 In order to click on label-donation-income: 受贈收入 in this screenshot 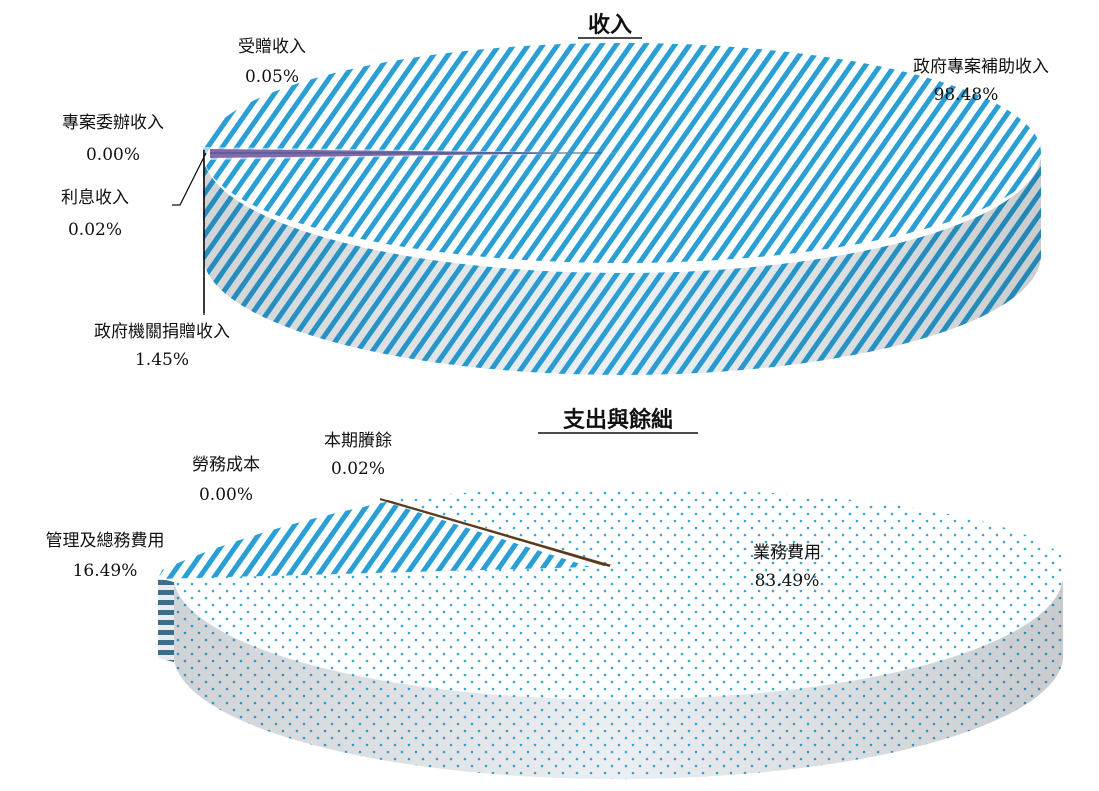, I will do `click(272, 47)`.